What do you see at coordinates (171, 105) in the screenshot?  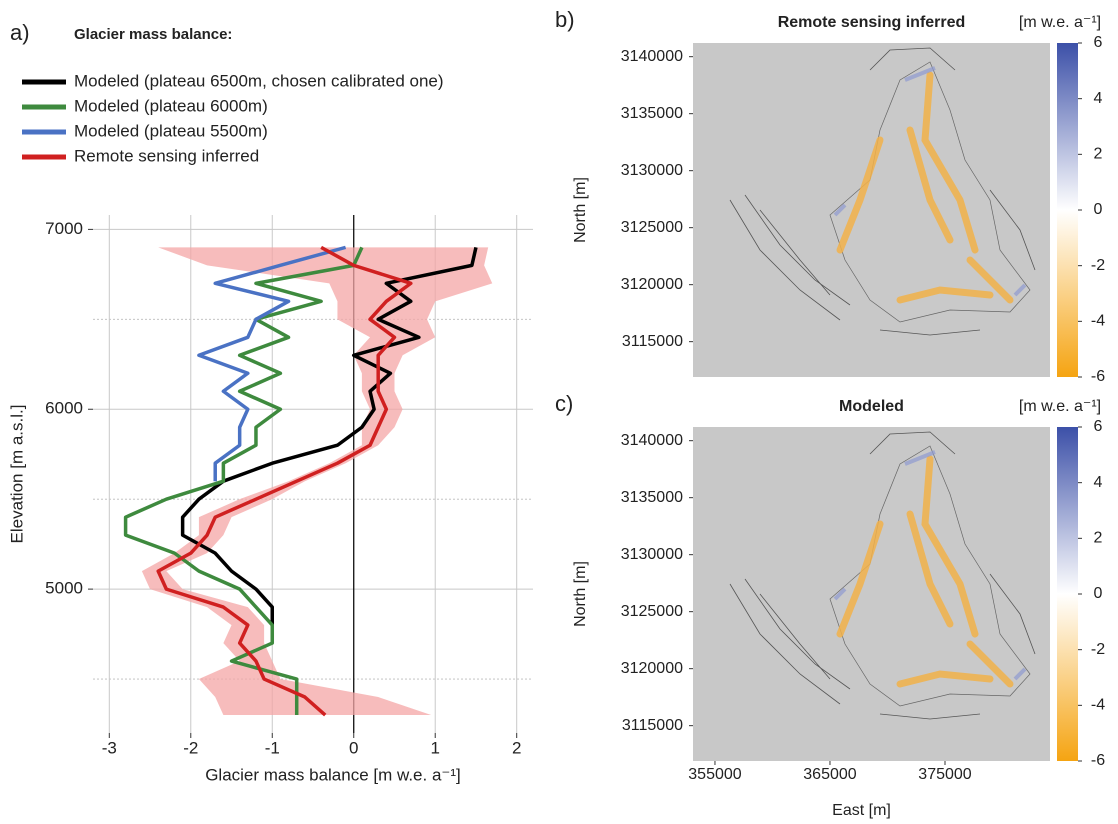 I see `legend-label: Modeled (plateau 6000m)` at bounding box center [171, 105].